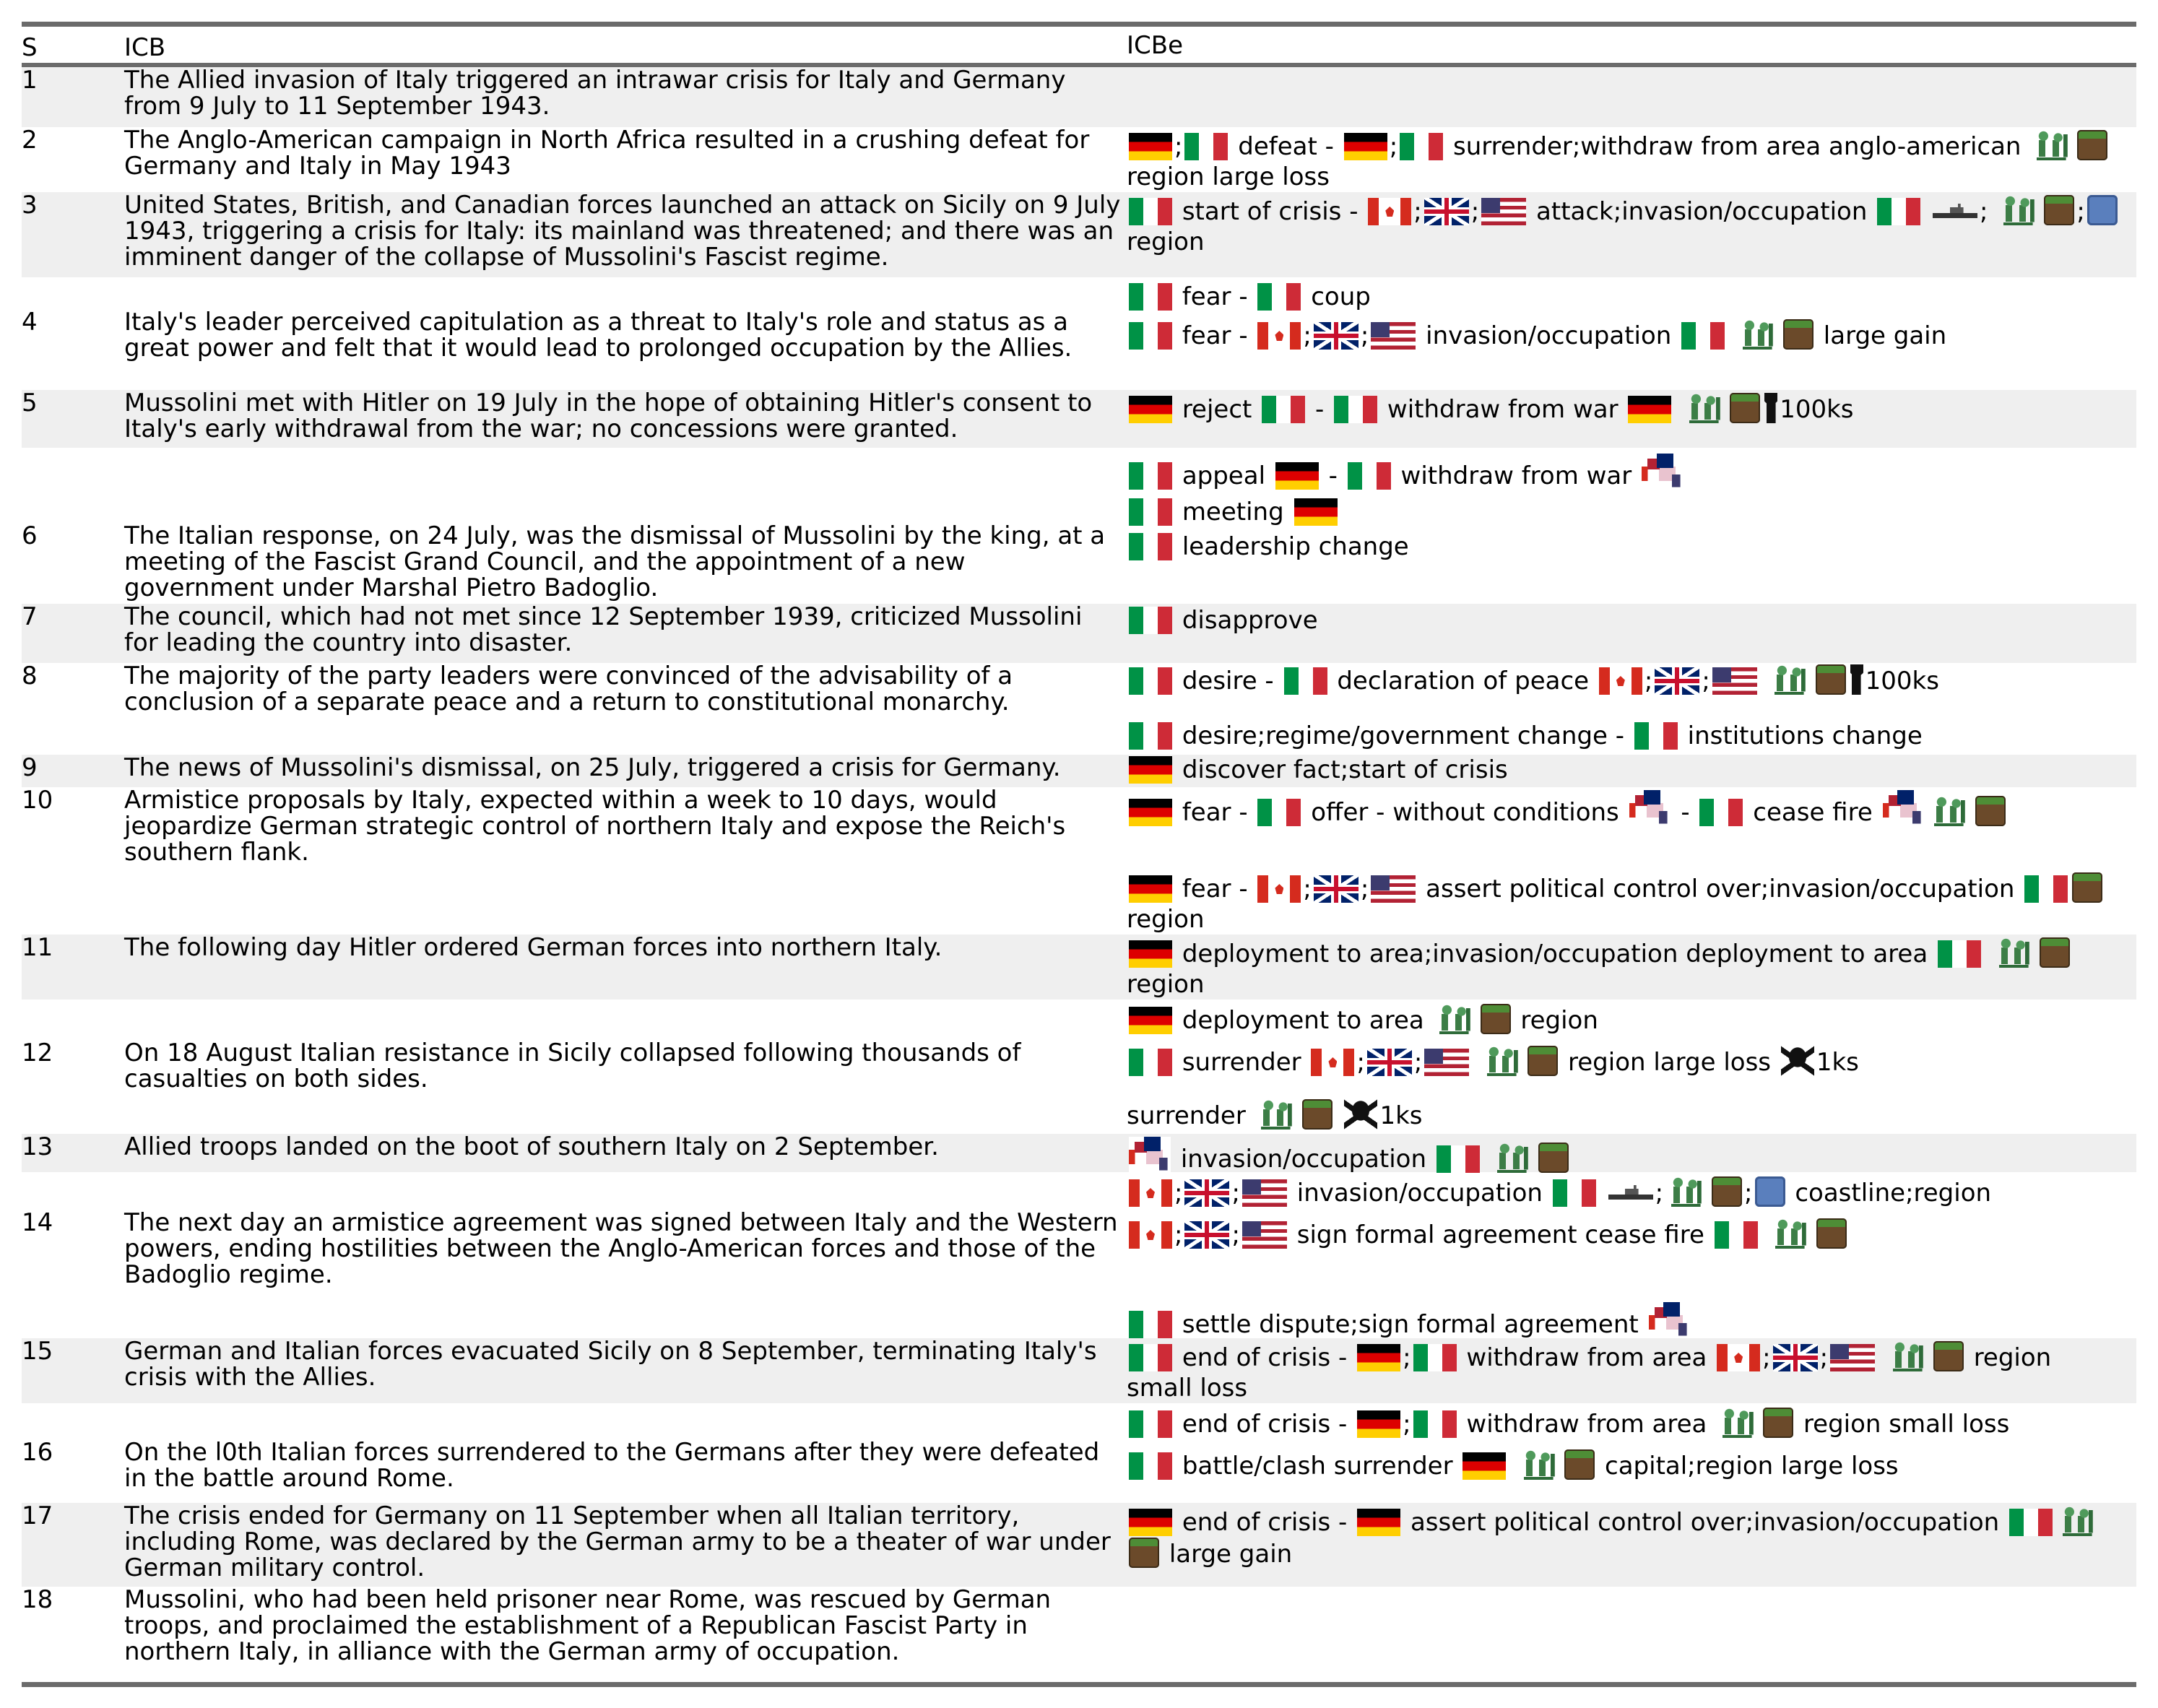 Image resolution: width=2158 pixels, height=1708 pixels. I want to click on row-number: 10, so click(37, 800).